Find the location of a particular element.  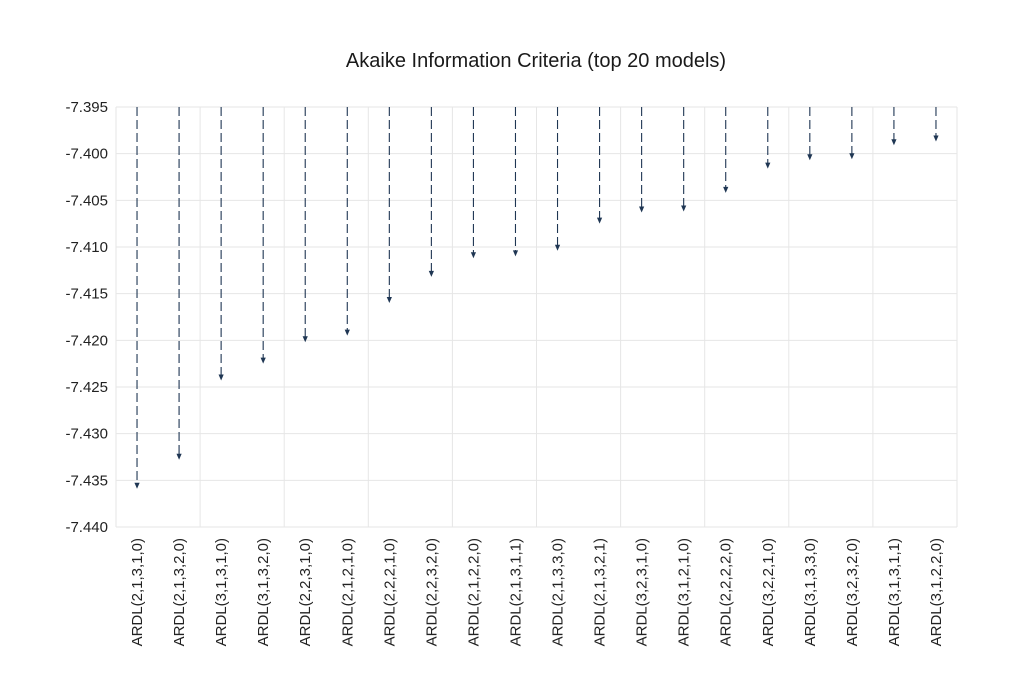

y-tick-label: -7.435 is located at coordinates (86, 480).